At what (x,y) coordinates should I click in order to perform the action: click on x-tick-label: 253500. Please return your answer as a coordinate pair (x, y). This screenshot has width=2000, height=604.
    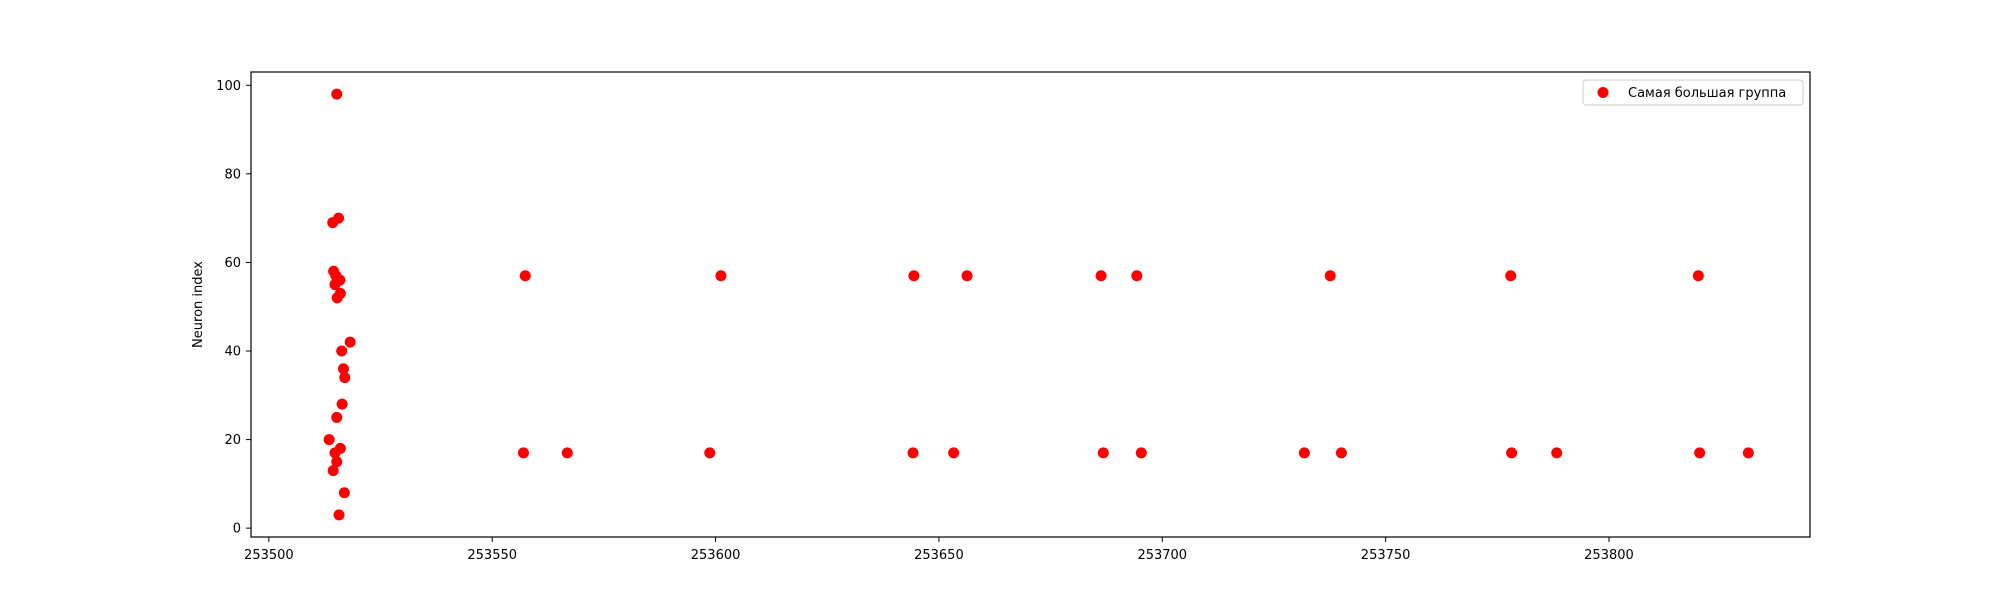
    Looking at the image, I should click on (269, 555).